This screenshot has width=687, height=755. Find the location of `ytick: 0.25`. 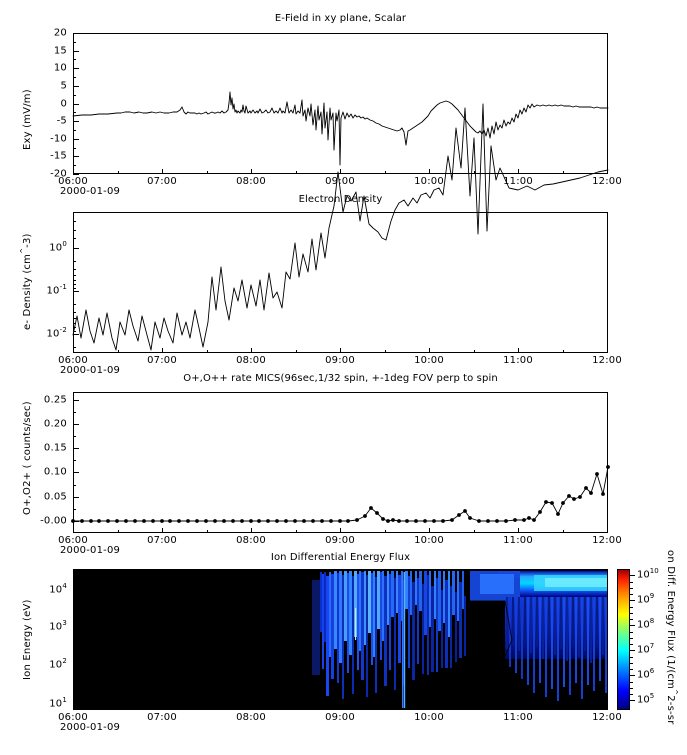

ytick: 0.25 is located at coordinates (55, 400).